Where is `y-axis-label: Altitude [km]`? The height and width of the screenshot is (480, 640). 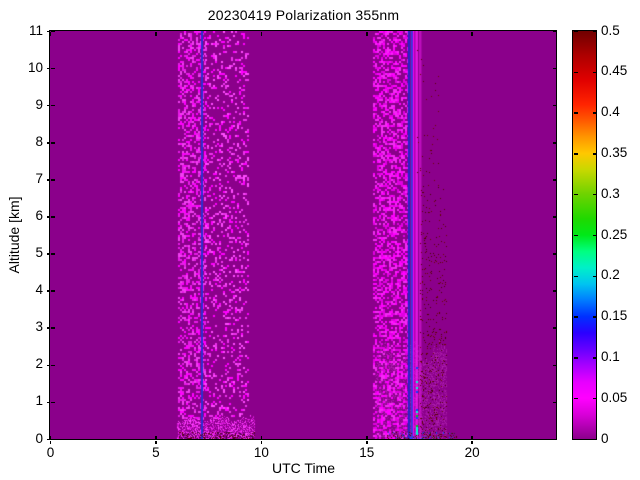 y-axis-label: Altitude [km] is located at coordinates (14, 235).